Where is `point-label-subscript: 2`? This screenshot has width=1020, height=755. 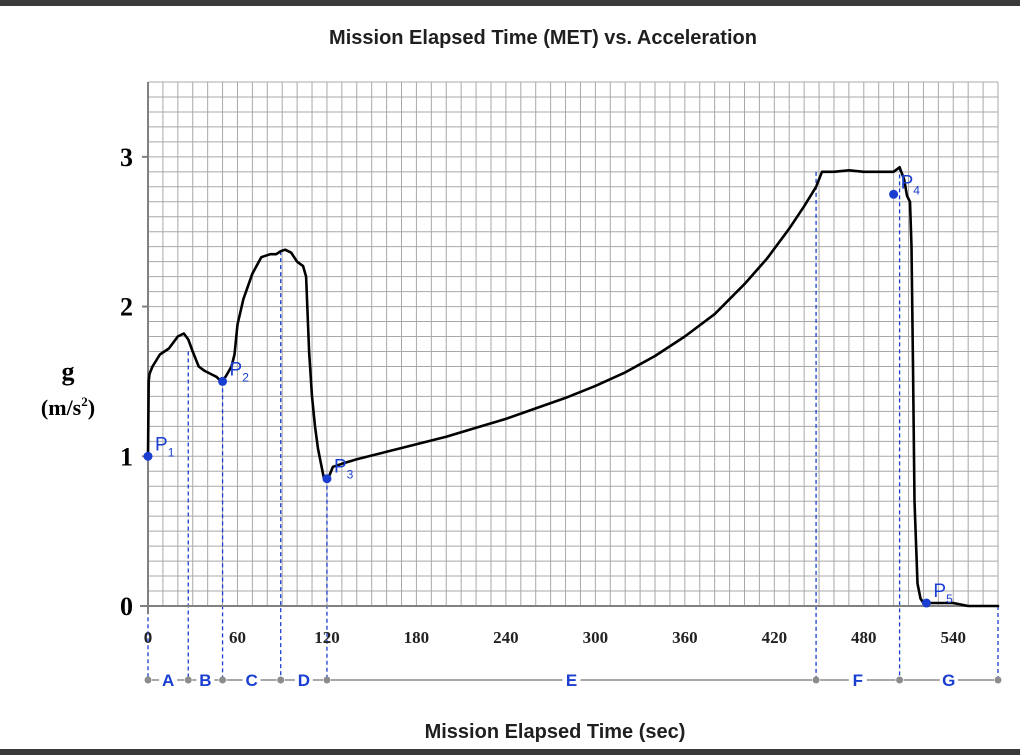 point-label-subscript: 2 is located at coordinates (245, 377).